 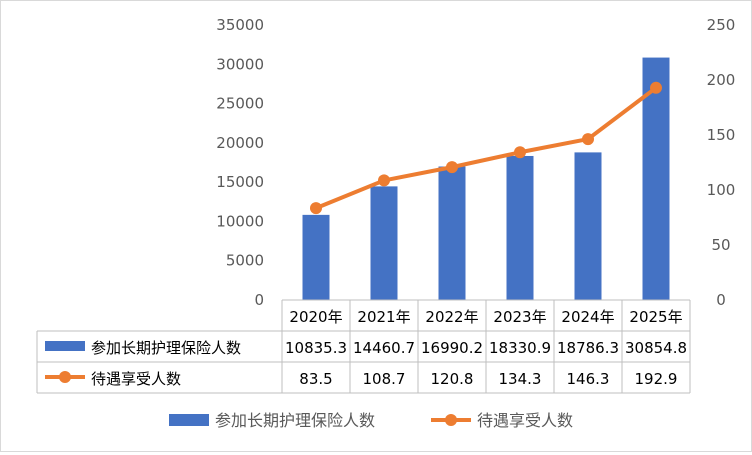 What do you see at coordinates (65, 346) in the screenshot?
I see `table-legend-key-bar` at bounding box center [65, 346].